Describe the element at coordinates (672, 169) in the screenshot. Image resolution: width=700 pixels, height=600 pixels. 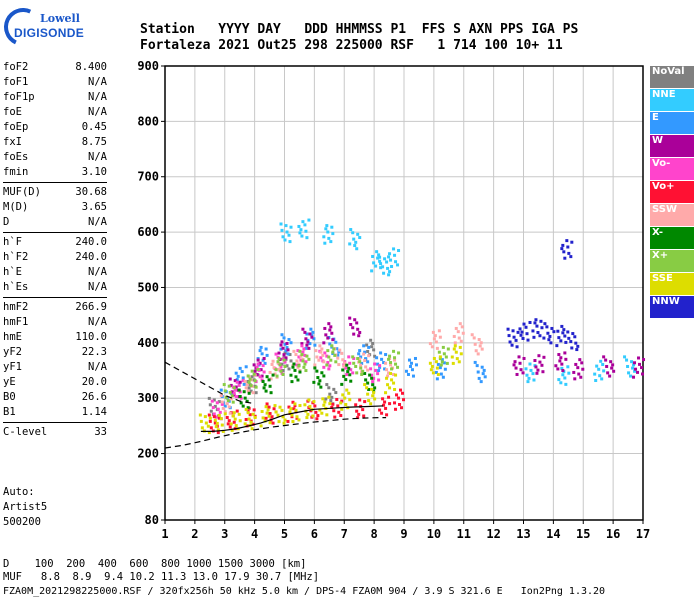
I see `legend-item: Vo-` at that location.